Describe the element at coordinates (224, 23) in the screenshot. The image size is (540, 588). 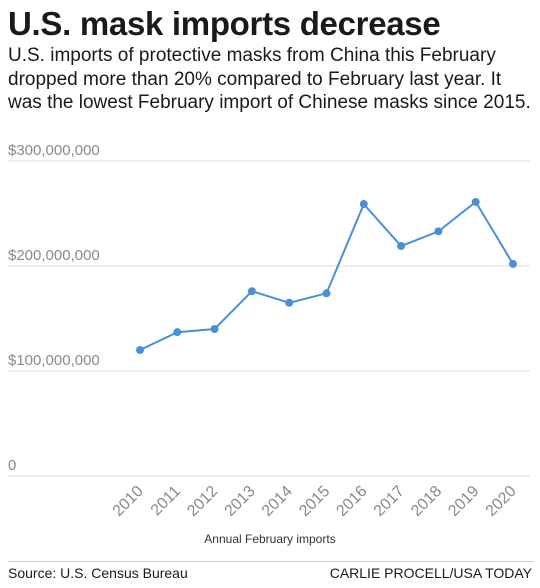
I see `chart-title: U.S. mask imports decrease` at that location.